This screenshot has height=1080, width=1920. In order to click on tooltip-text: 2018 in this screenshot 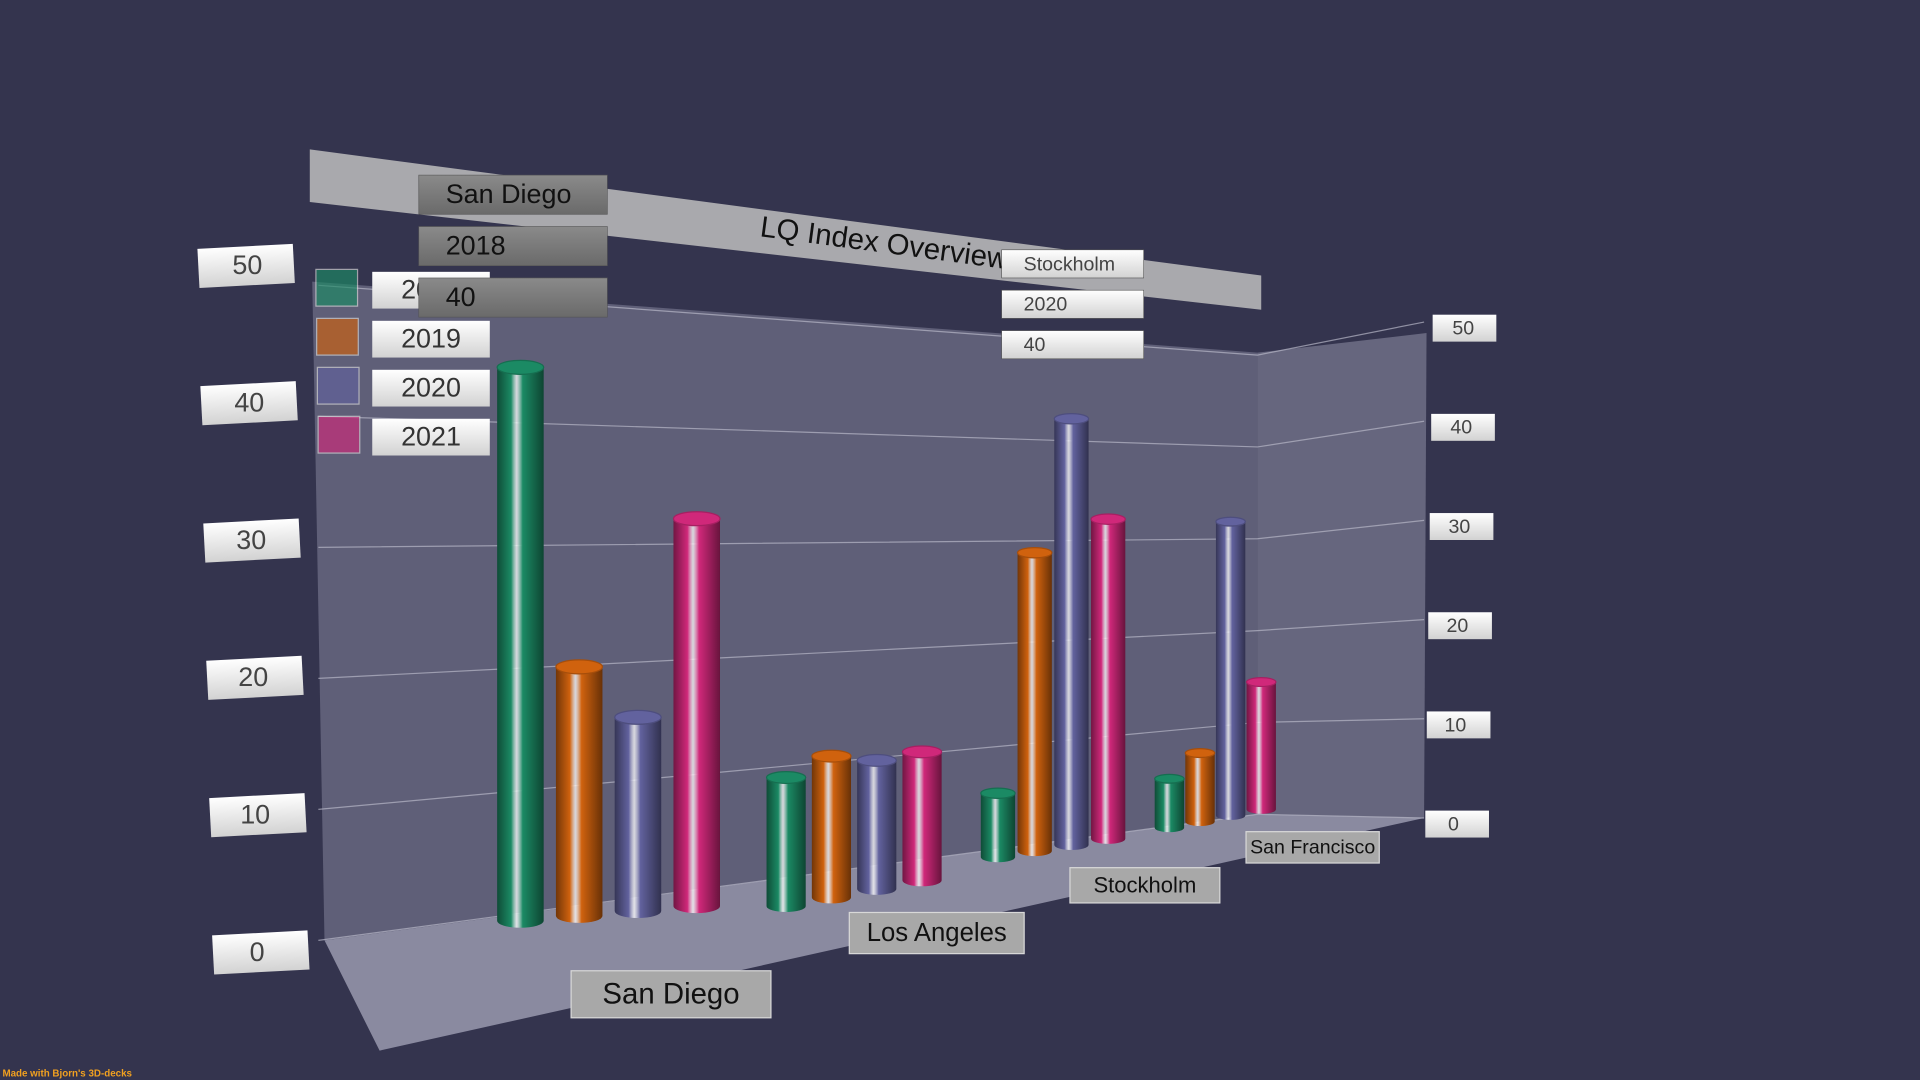, I will do `click(476, 245)`.